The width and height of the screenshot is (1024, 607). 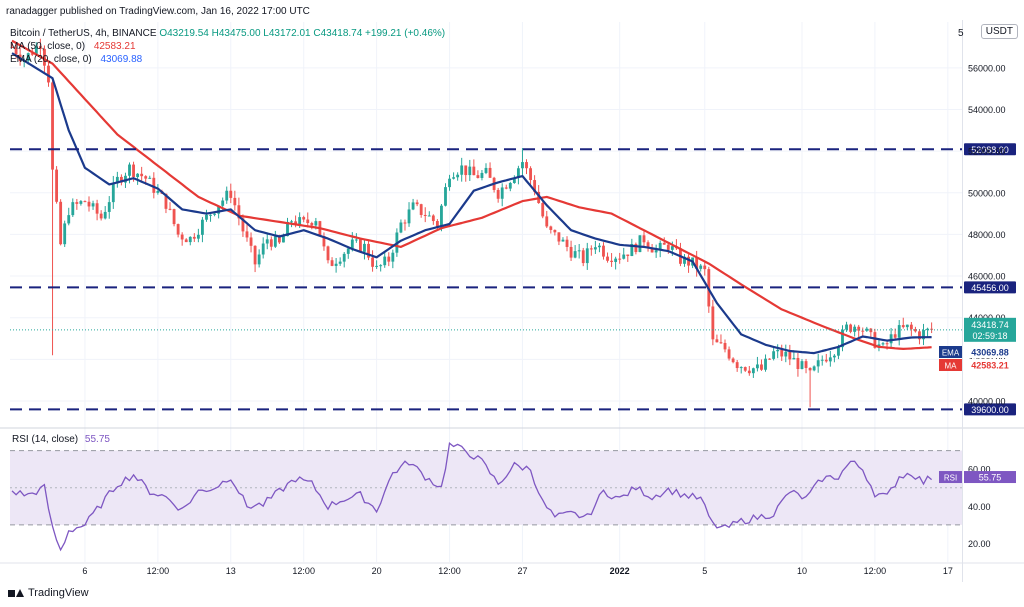 I want to click on ema-legend: EMA (20, close, 0) 43069.88, so click(x=76, y=59).